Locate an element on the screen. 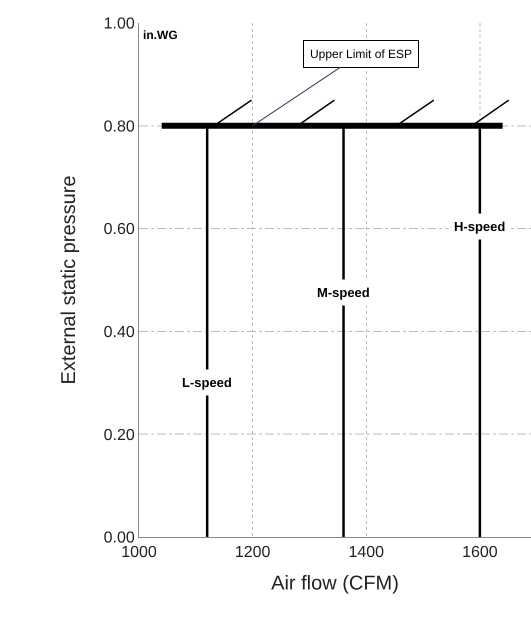 This screenshot has height=624, width=531. annotation: Upper Limit of ESP is located at coordinates (361, 54).